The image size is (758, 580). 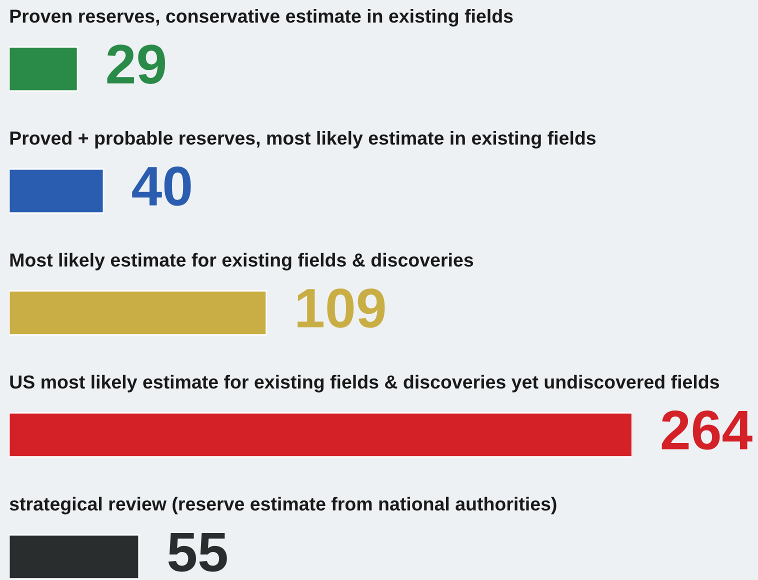 I want to click on y-tick-label: US most likely estimate for existing fields & discoveries yet undiscovered fields, so click(x=364, y=383).